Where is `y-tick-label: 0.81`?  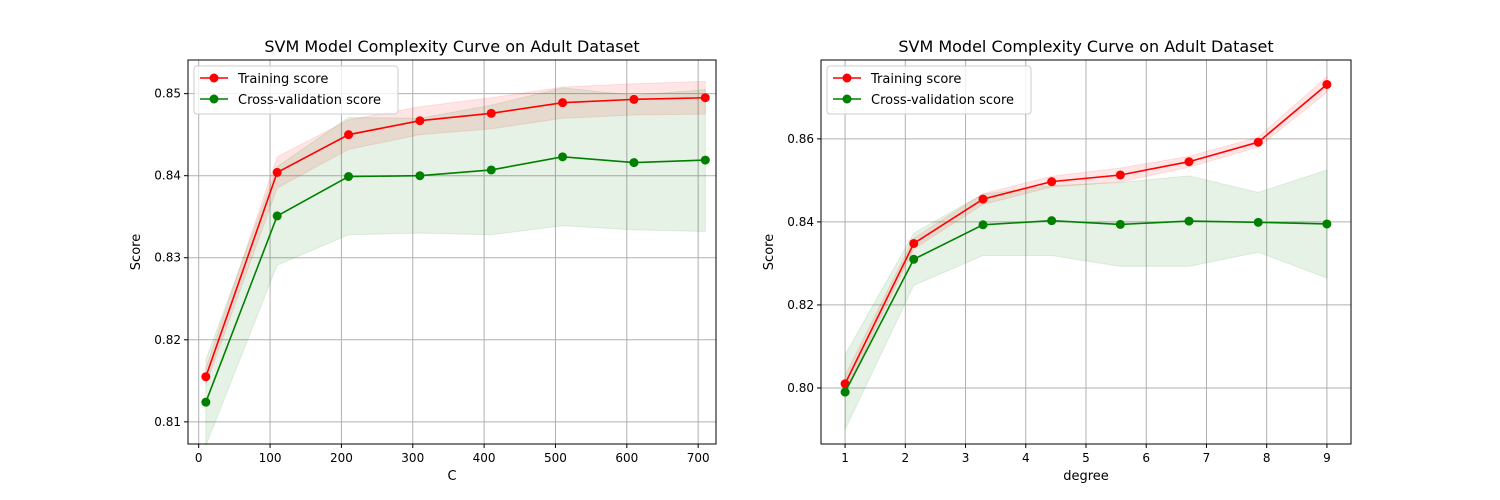 y-tick-label: 0.81 is located at coordinates (167, 422).